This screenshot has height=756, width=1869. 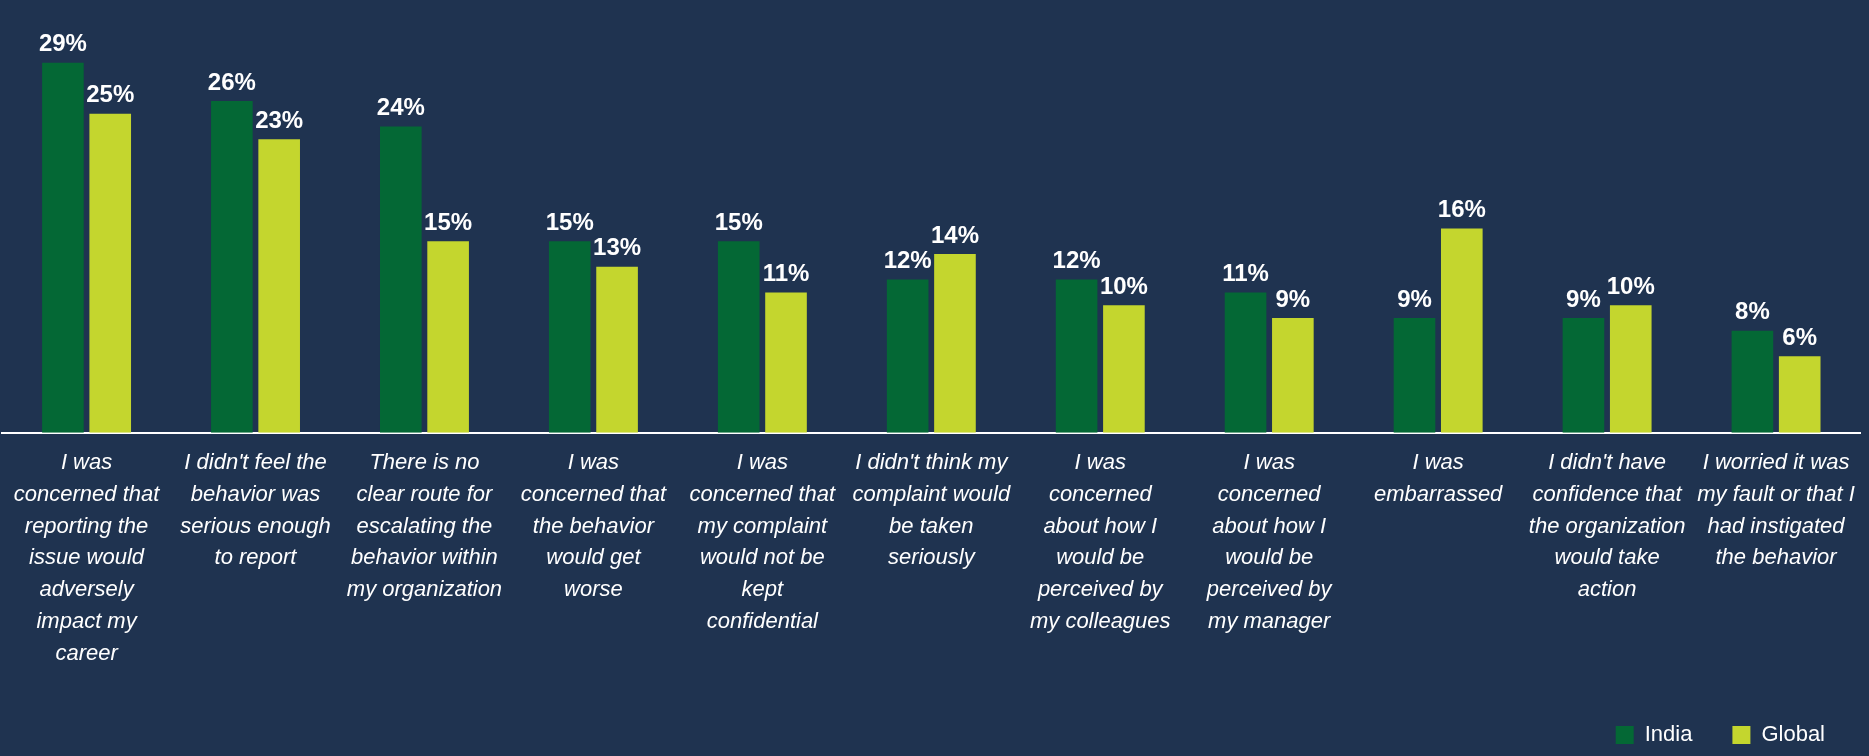 I want to click on x-tick-label: There is no clear route for escalating the behavior within my organization, so click(x=424, y=525).